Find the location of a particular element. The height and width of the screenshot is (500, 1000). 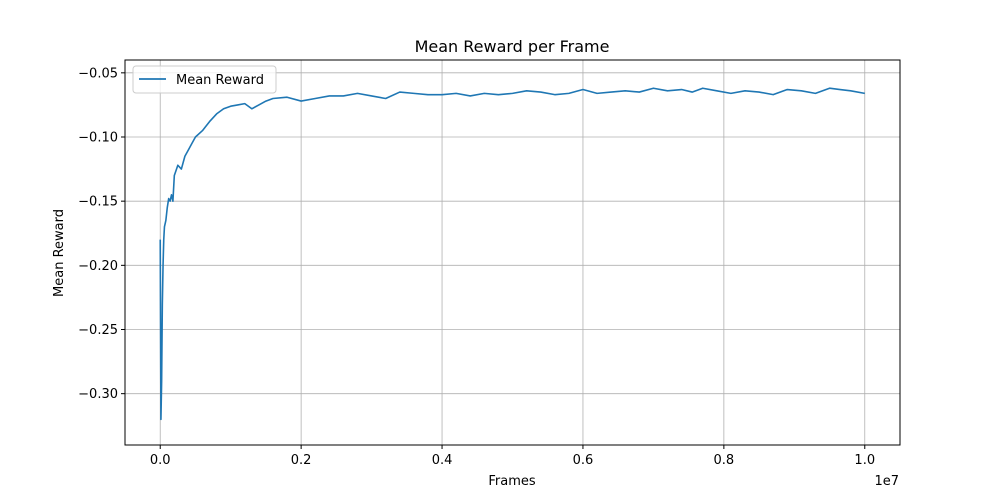

x-tick-label: 0.4 is located at coordinates (442, 460).